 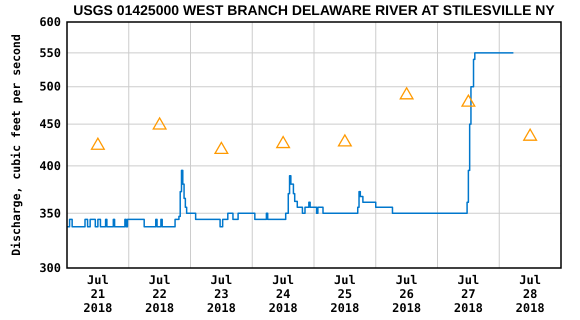 What do you see at coordinates (16, 145) in the screenshot?
I see `y-axis-title: Discharge, cubic feet per second` at bounding box center [16, 145].